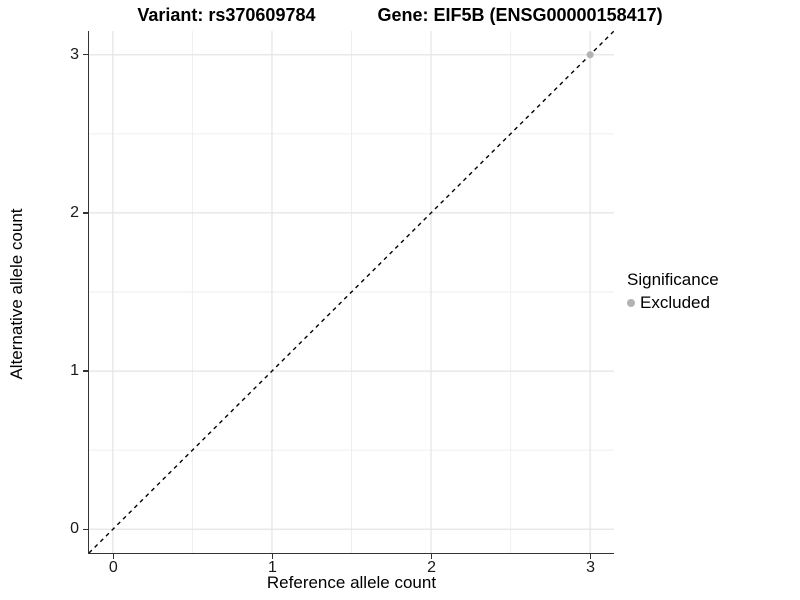 This screenshot has height=600, width=800. What do you see at coordinates (16, 294) in the screenshot?
I see `y-axis-title: Alternative allele count` at bounding box center [16, 294].